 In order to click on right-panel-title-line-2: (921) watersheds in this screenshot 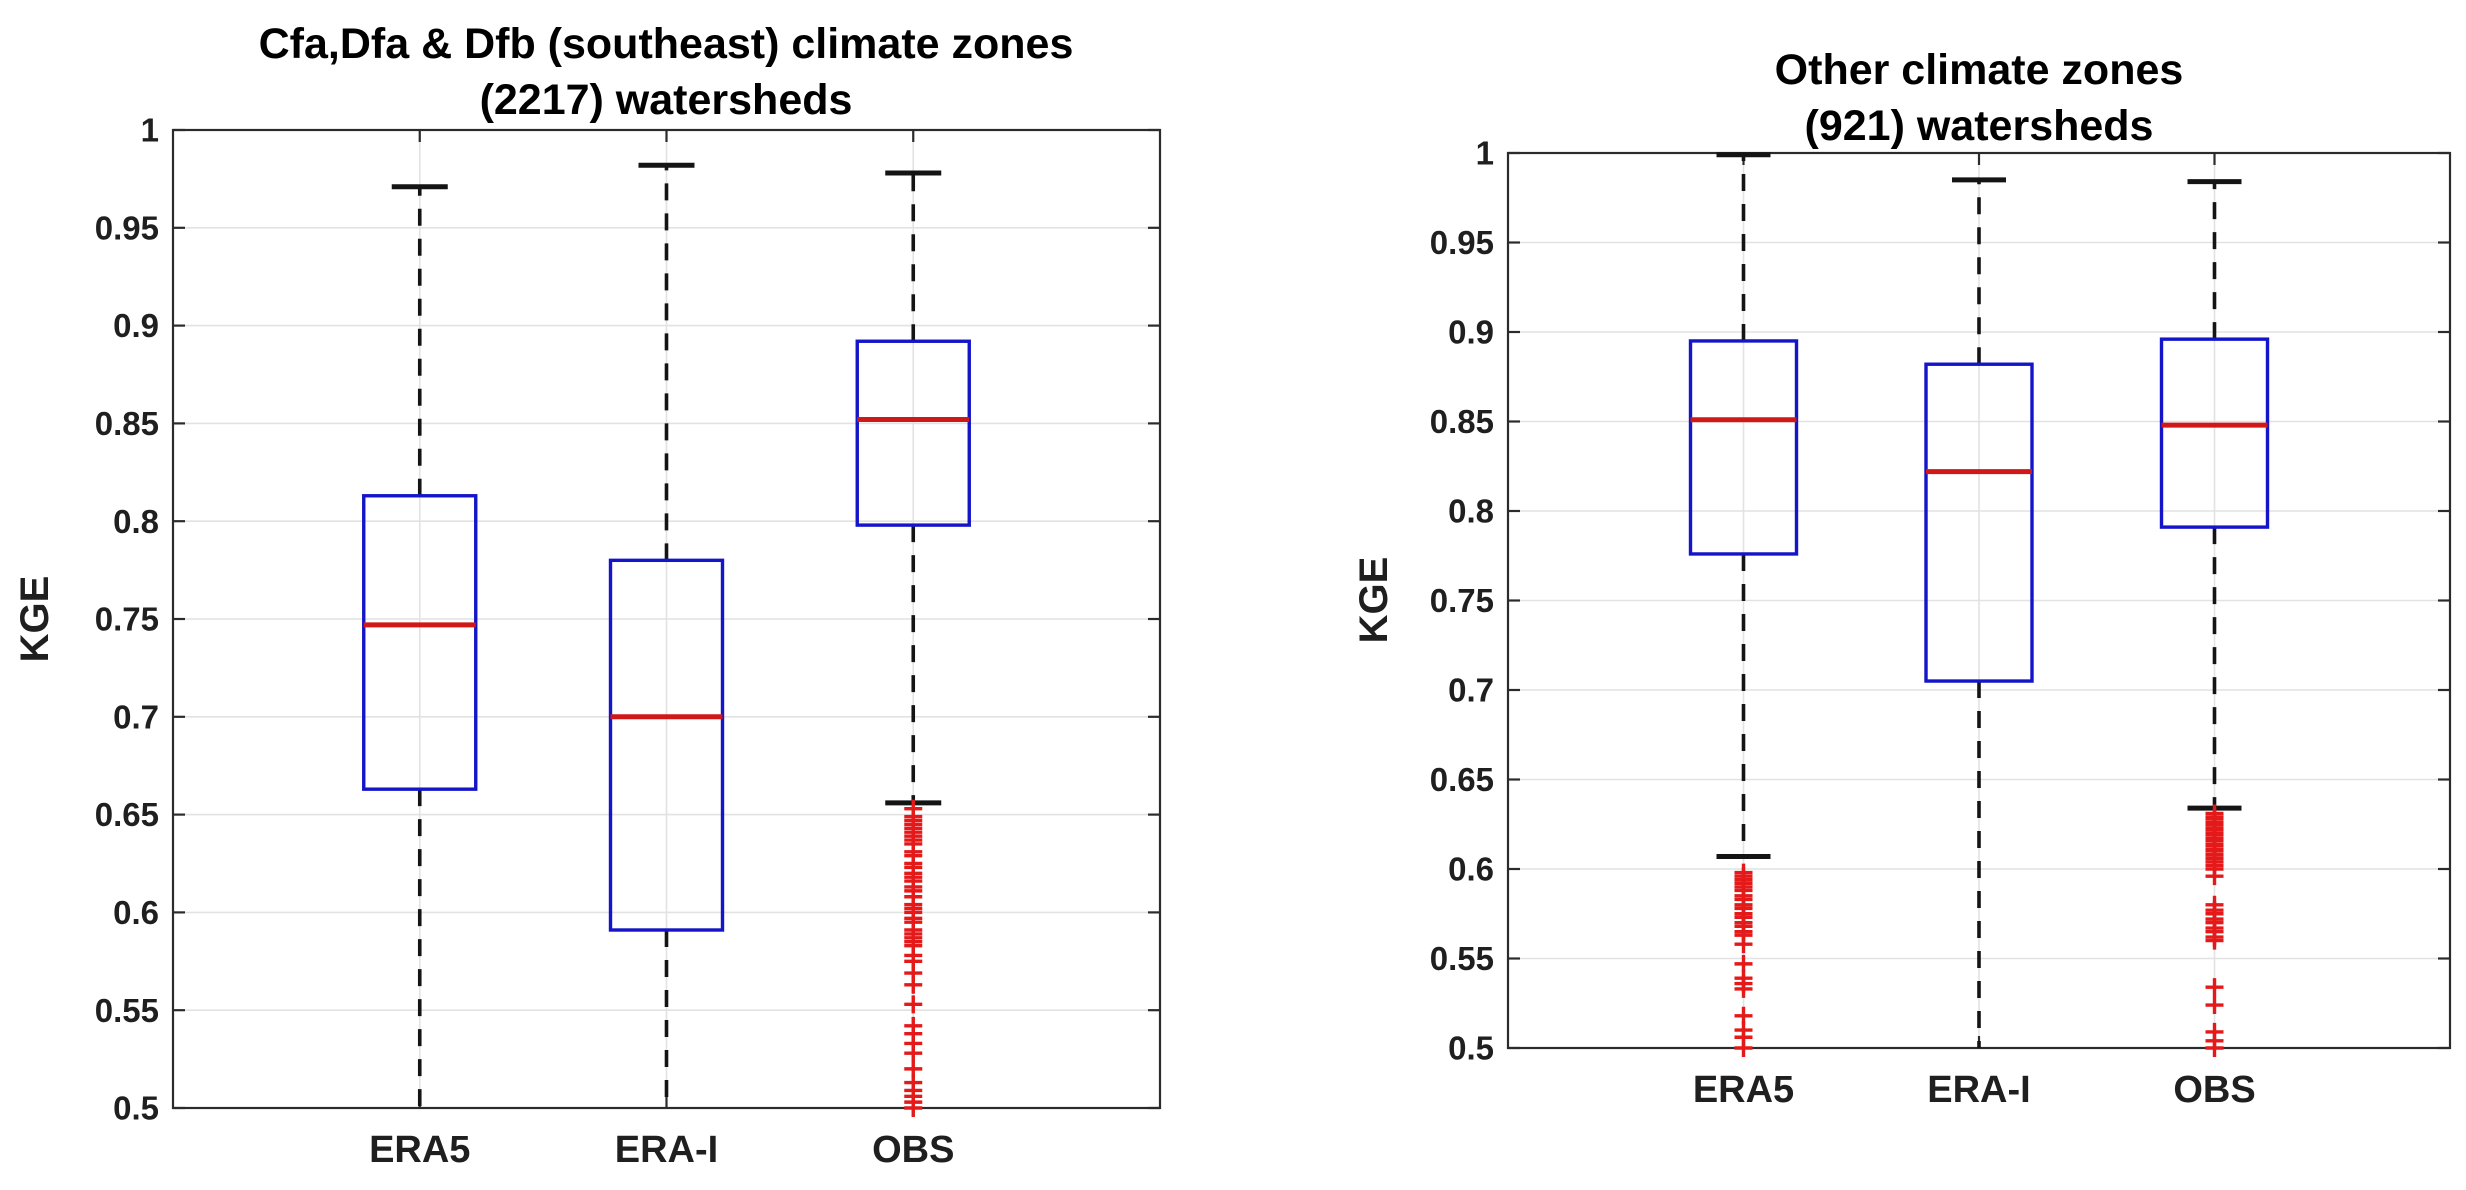, I will do `click(1979, 126)`.